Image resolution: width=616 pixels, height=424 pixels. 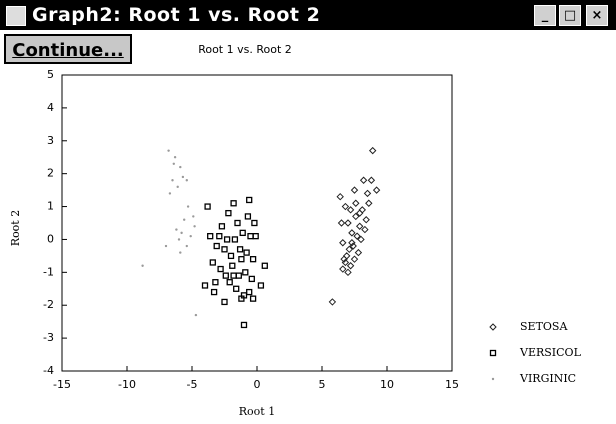 I want to click on close-button: ×, so click(x=597, y=15).